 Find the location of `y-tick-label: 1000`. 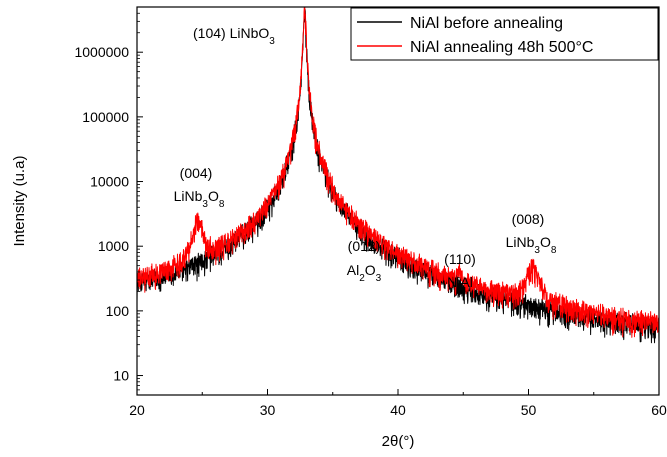

y-tick-label: 1000 is located at coordinates (113, 246).